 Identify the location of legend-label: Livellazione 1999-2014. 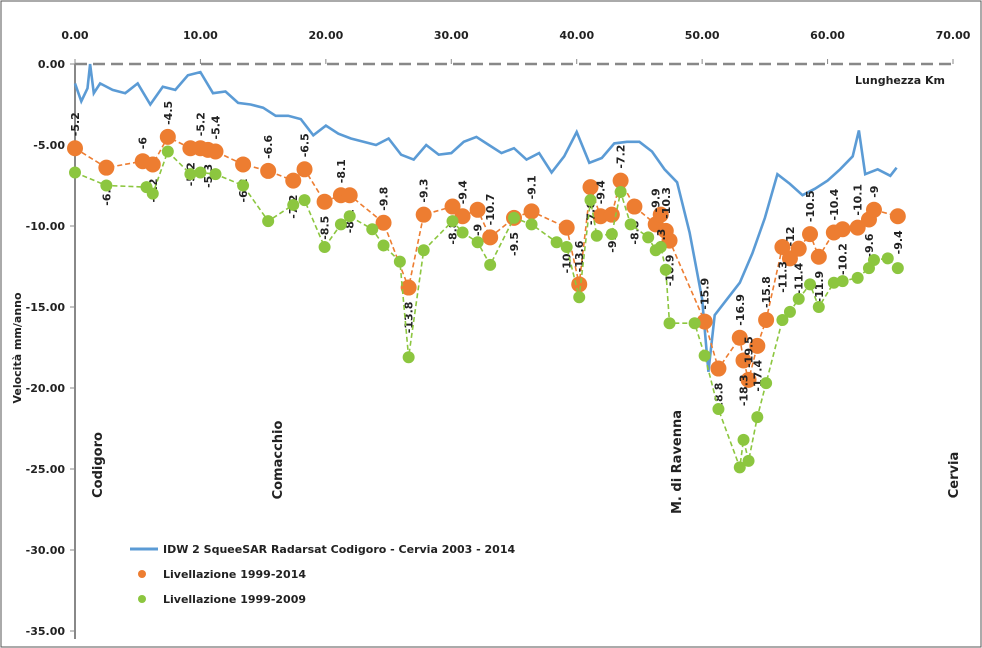
(234, 574).